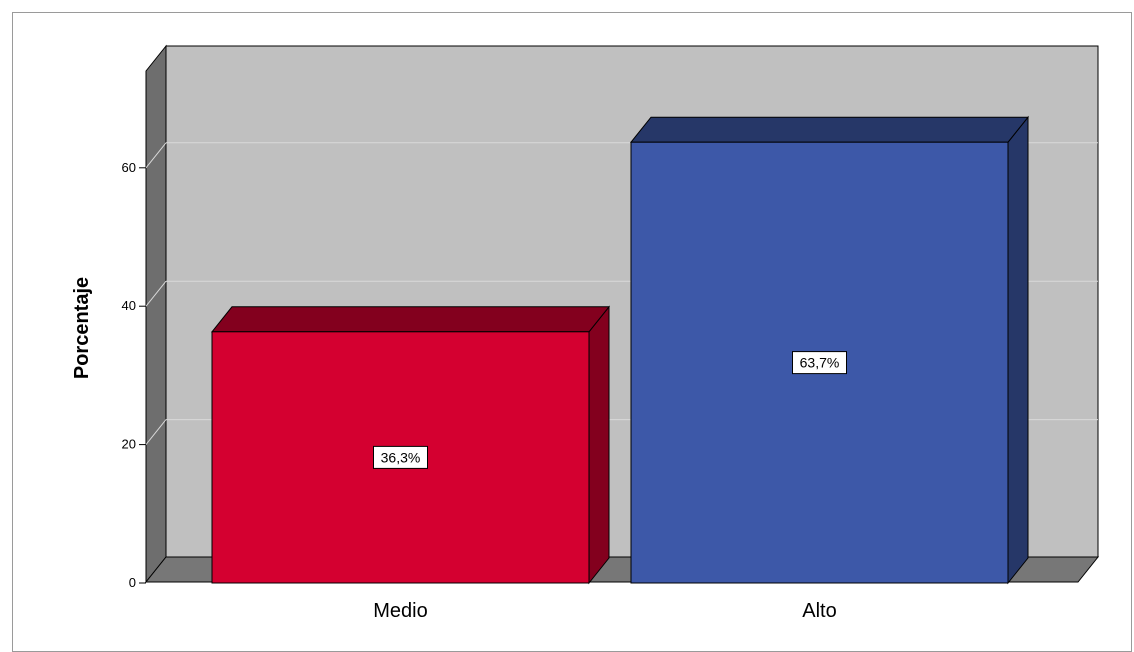 The image size is (1134, 652). Describe the element at coordinates (819, 611) in the screenshot. I see `x-category-label: Alto` at that location.